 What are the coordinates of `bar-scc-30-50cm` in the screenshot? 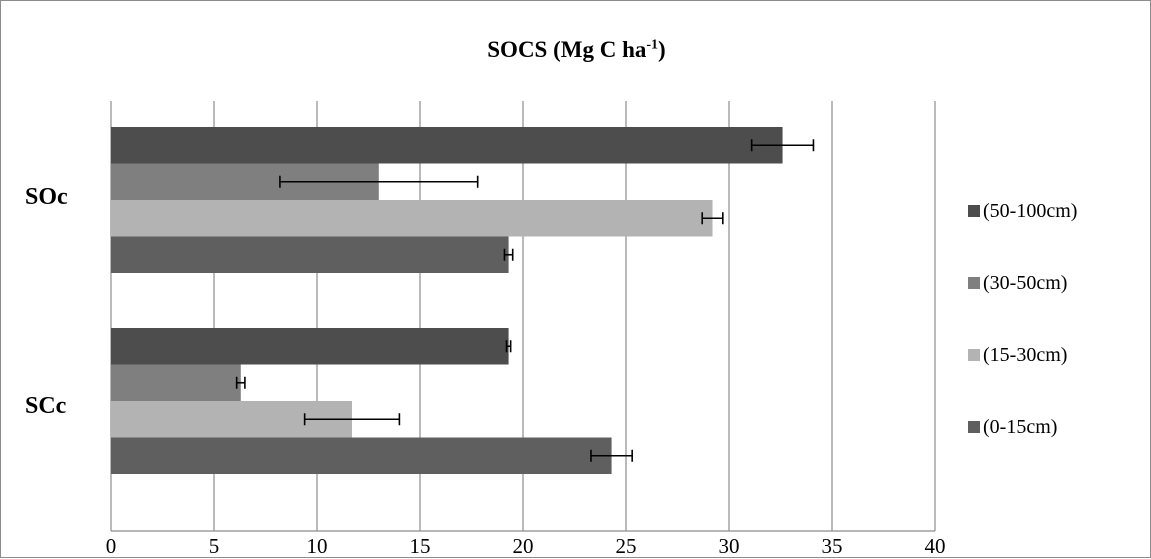 It's located at (176, 382).